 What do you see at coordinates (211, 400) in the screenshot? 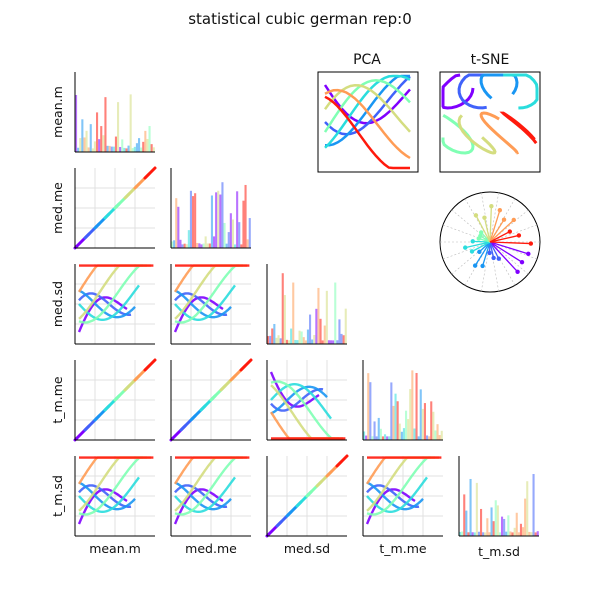
I see `panel-t-m-me-vs-med-me` at bounding box center [211, 400].